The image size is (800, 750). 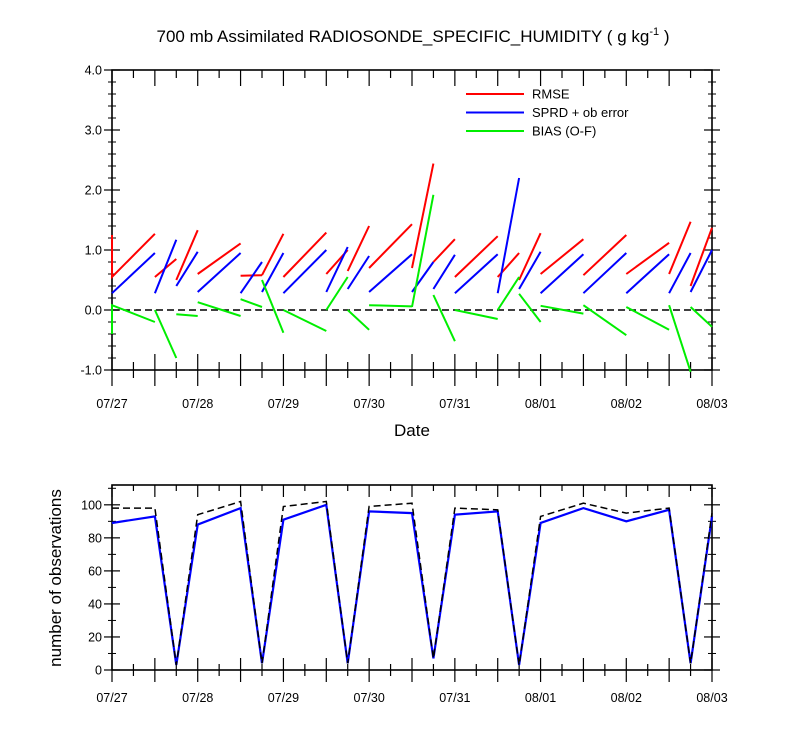 What do you see at coordinates (93, 191) in the screenshot?
I see `y-tick-label: 2.0` at bounding box center [93, 191].